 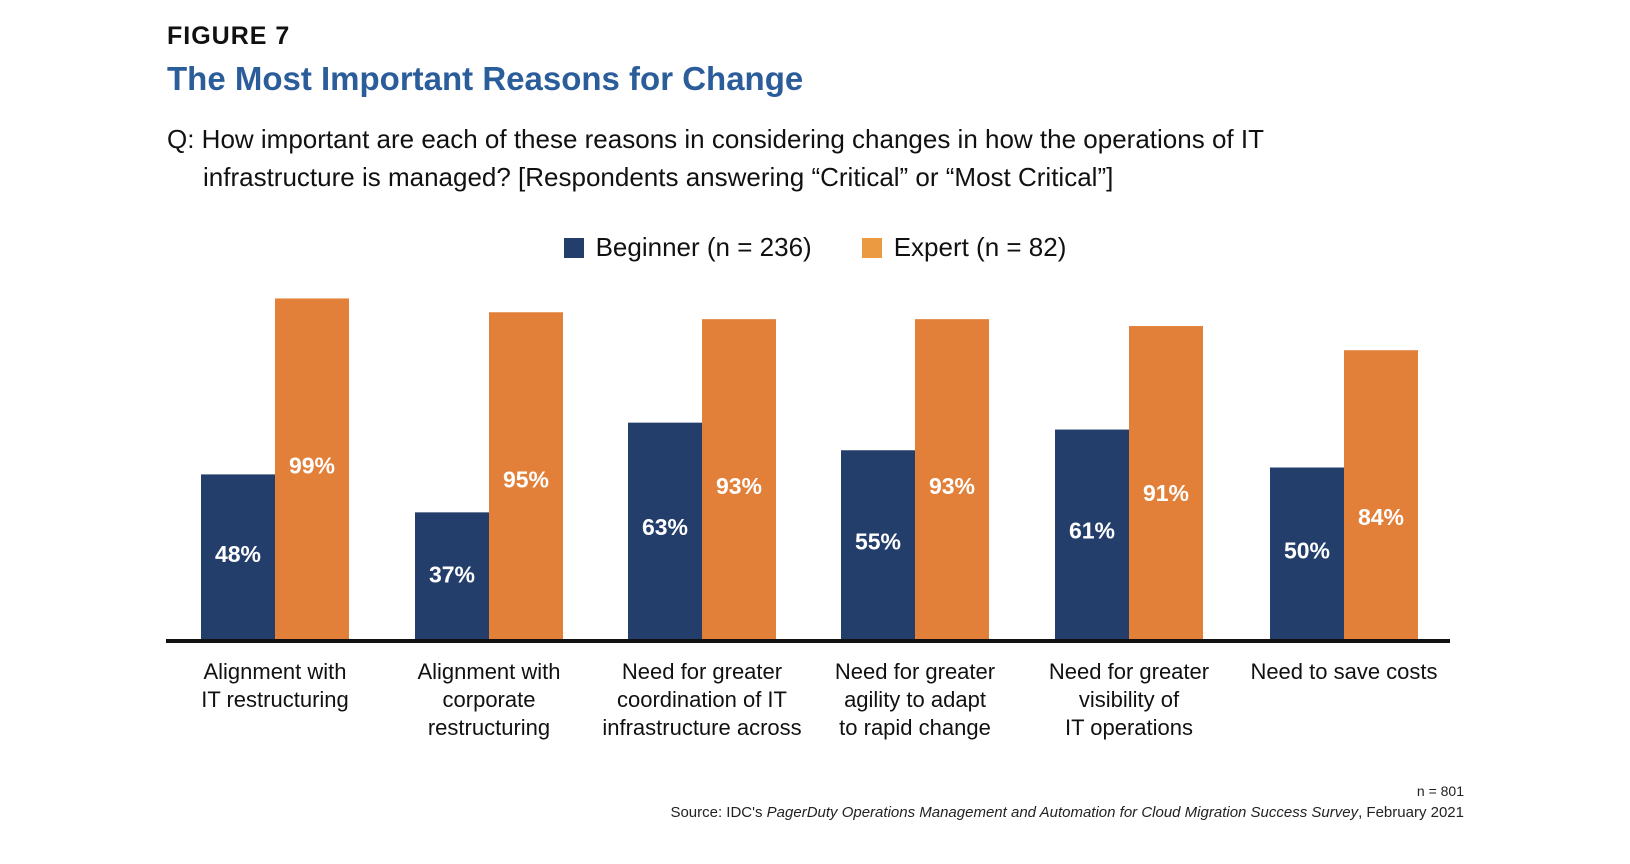 I want to click on x-tick-label-line: restructuring, so click(x=489, y=727).